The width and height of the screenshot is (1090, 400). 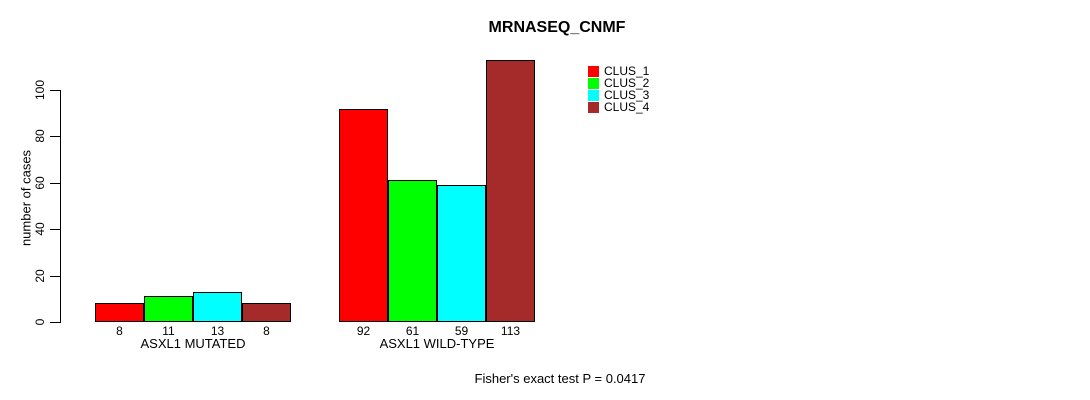 What do you see at coordinates (627, 95) in the screenshot?
I see `legend-label: CLUS_3` at bounding box center [627, 95].